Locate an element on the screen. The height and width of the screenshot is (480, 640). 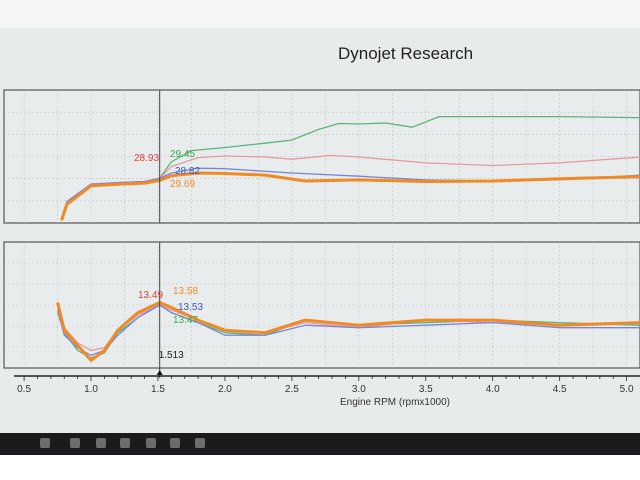
x-axis-tick-label: 2.5 is located at coordinates (292, 389).